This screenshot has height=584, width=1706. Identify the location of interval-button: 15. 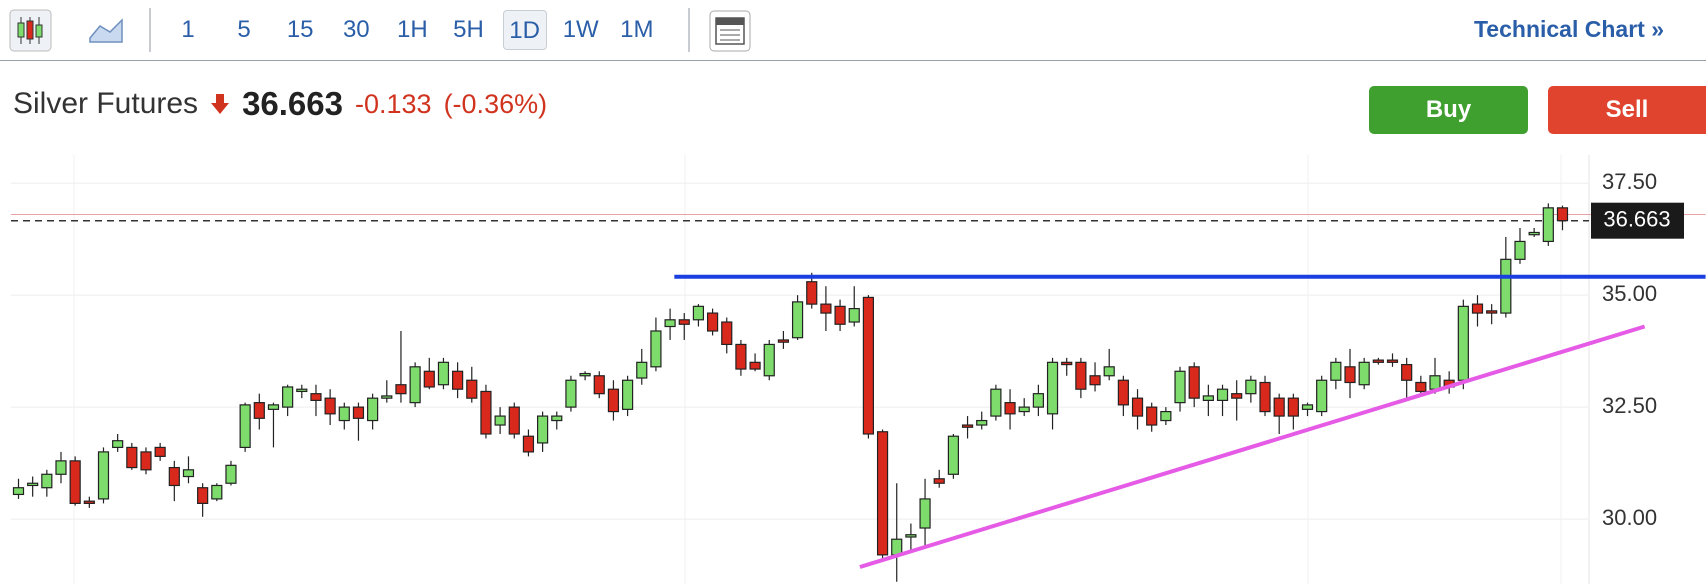
(300, 29).